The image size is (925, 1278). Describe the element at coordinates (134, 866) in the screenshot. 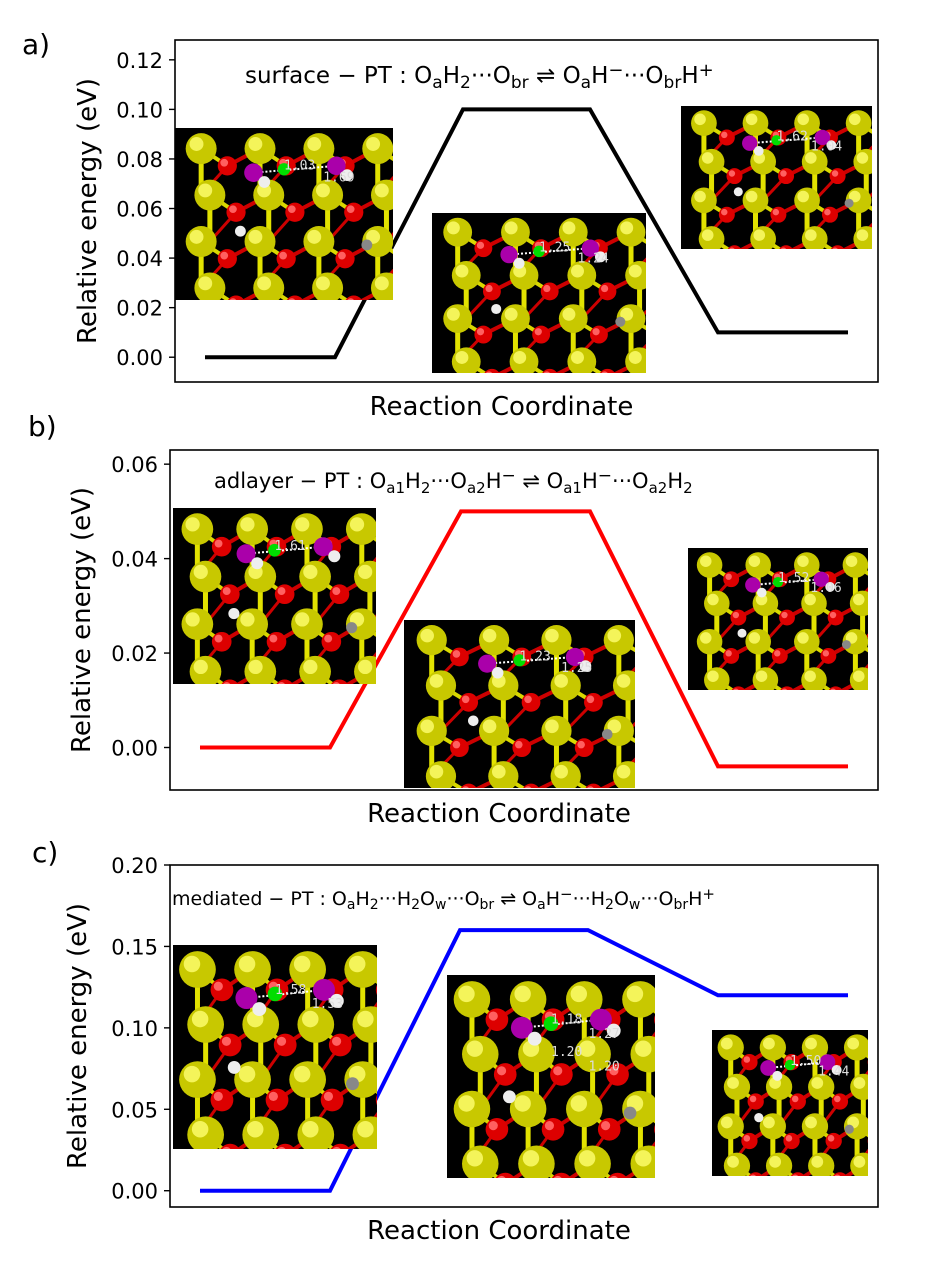

I see `y-tick-label: 0.20` at that location.